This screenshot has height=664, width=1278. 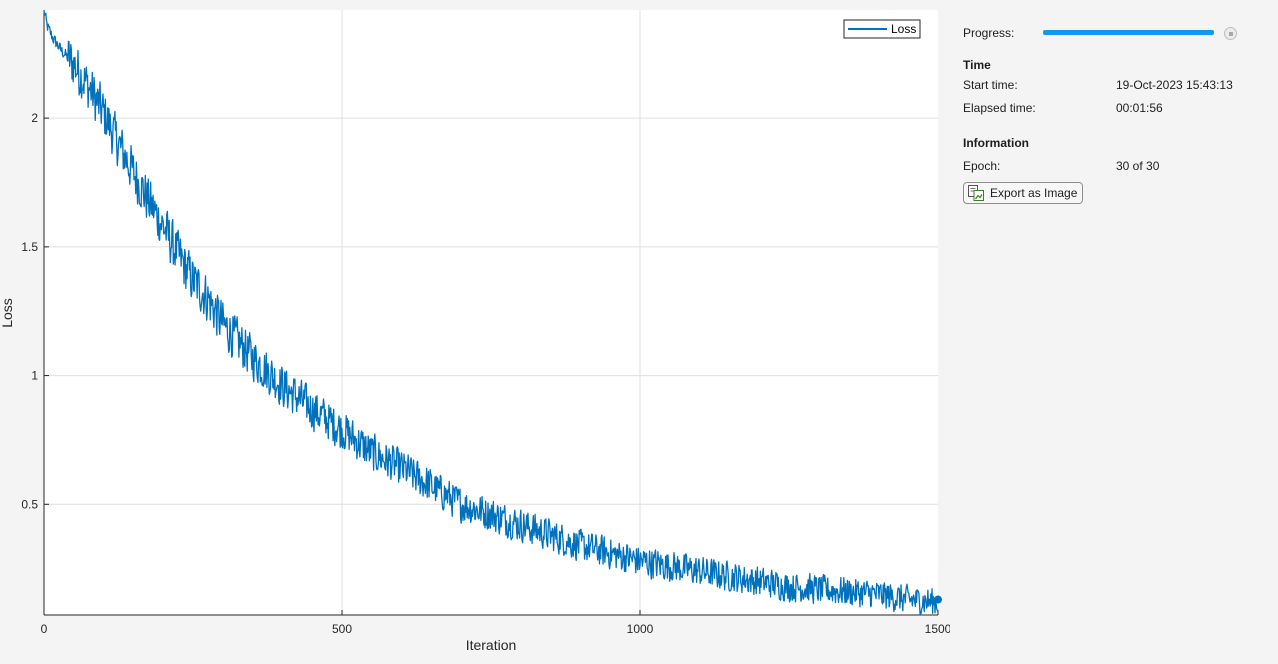 What do you see at coordinates (982, 166) in the screenshot?
I see `epoch-label: Epoch:` at bounding box center [982, 166].